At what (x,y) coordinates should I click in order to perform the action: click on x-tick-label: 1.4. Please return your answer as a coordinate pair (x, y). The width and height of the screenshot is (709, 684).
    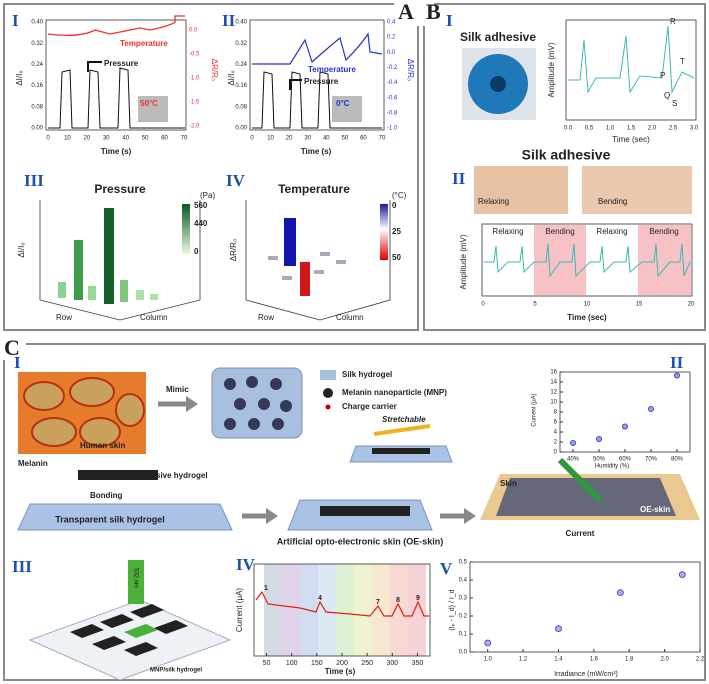
    Looking at the image, I should click on (558, 660).